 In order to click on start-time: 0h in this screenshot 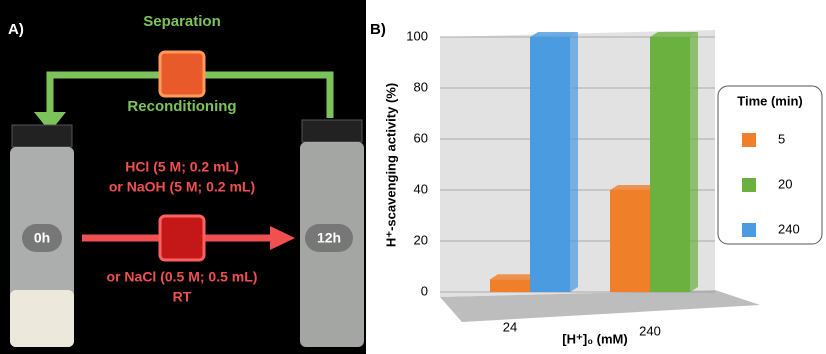, I will do `click(42, 238)`.